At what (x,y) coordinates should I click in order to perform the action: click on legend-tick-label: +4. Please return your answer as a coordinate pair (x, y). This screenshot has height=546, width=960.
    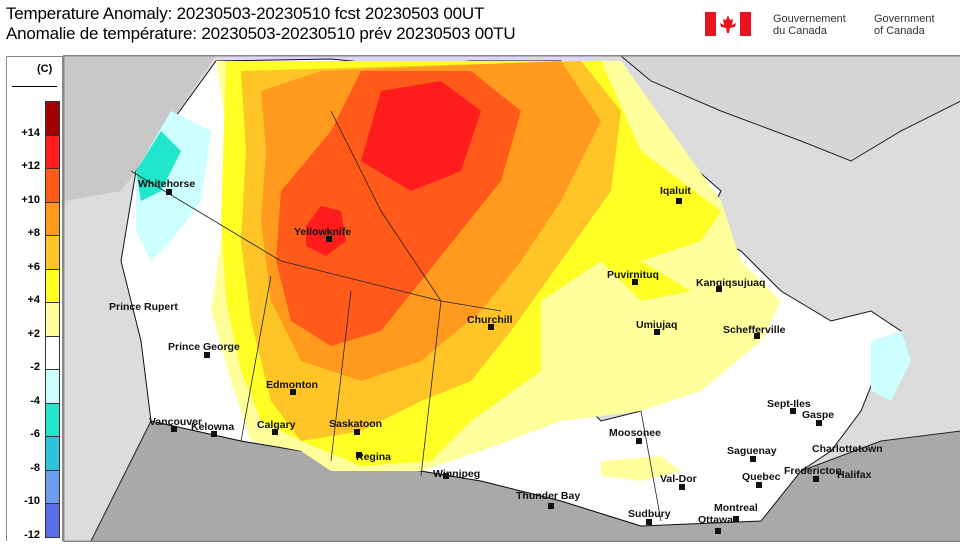
    Looking at the image, I should click on (33, 300).